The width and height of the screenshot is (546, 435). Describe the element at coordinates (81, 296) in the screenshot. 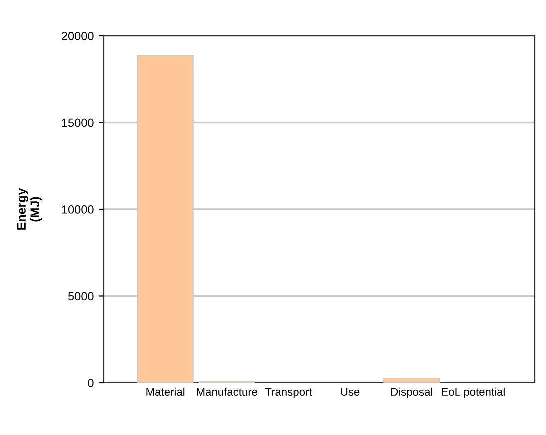

I see `y-tick-label: 5000` at that location.